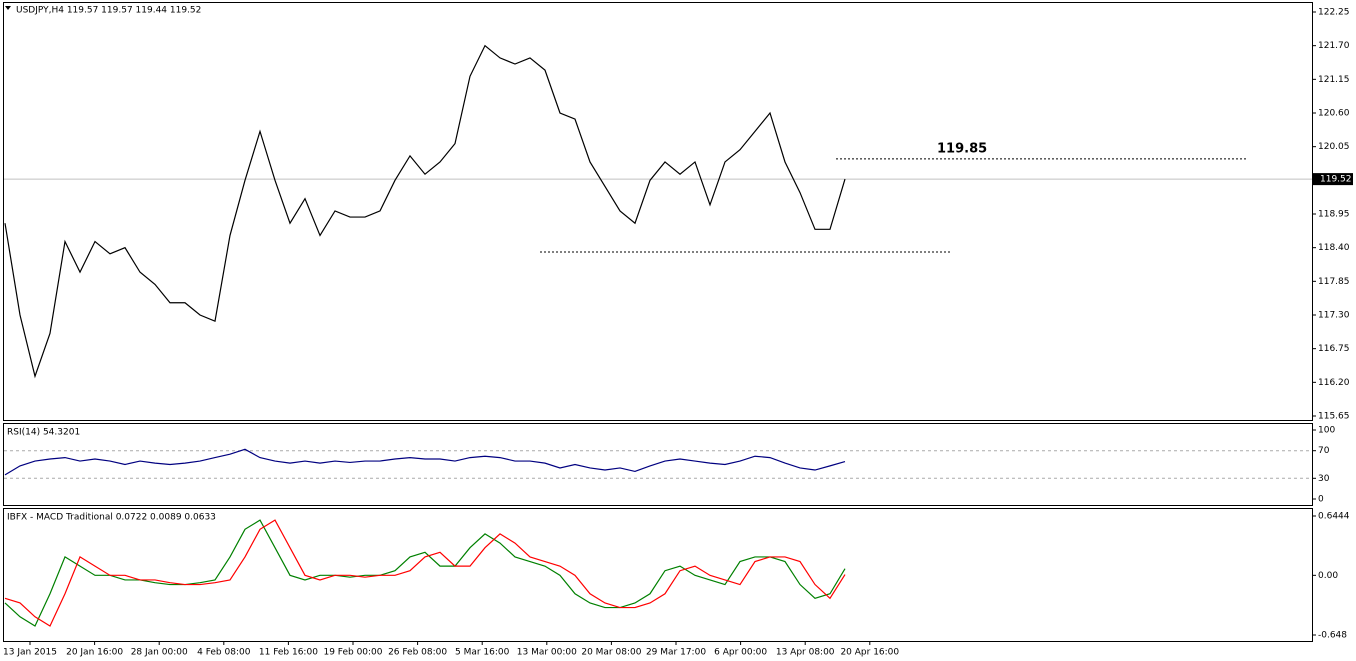 Image resolution: width=1356 pixels, height=661 pixels. What do you see at coordinates (1324, 479) in the screenshot?
I see `y-tick-label: 30` at bounding box center [1324, 479].